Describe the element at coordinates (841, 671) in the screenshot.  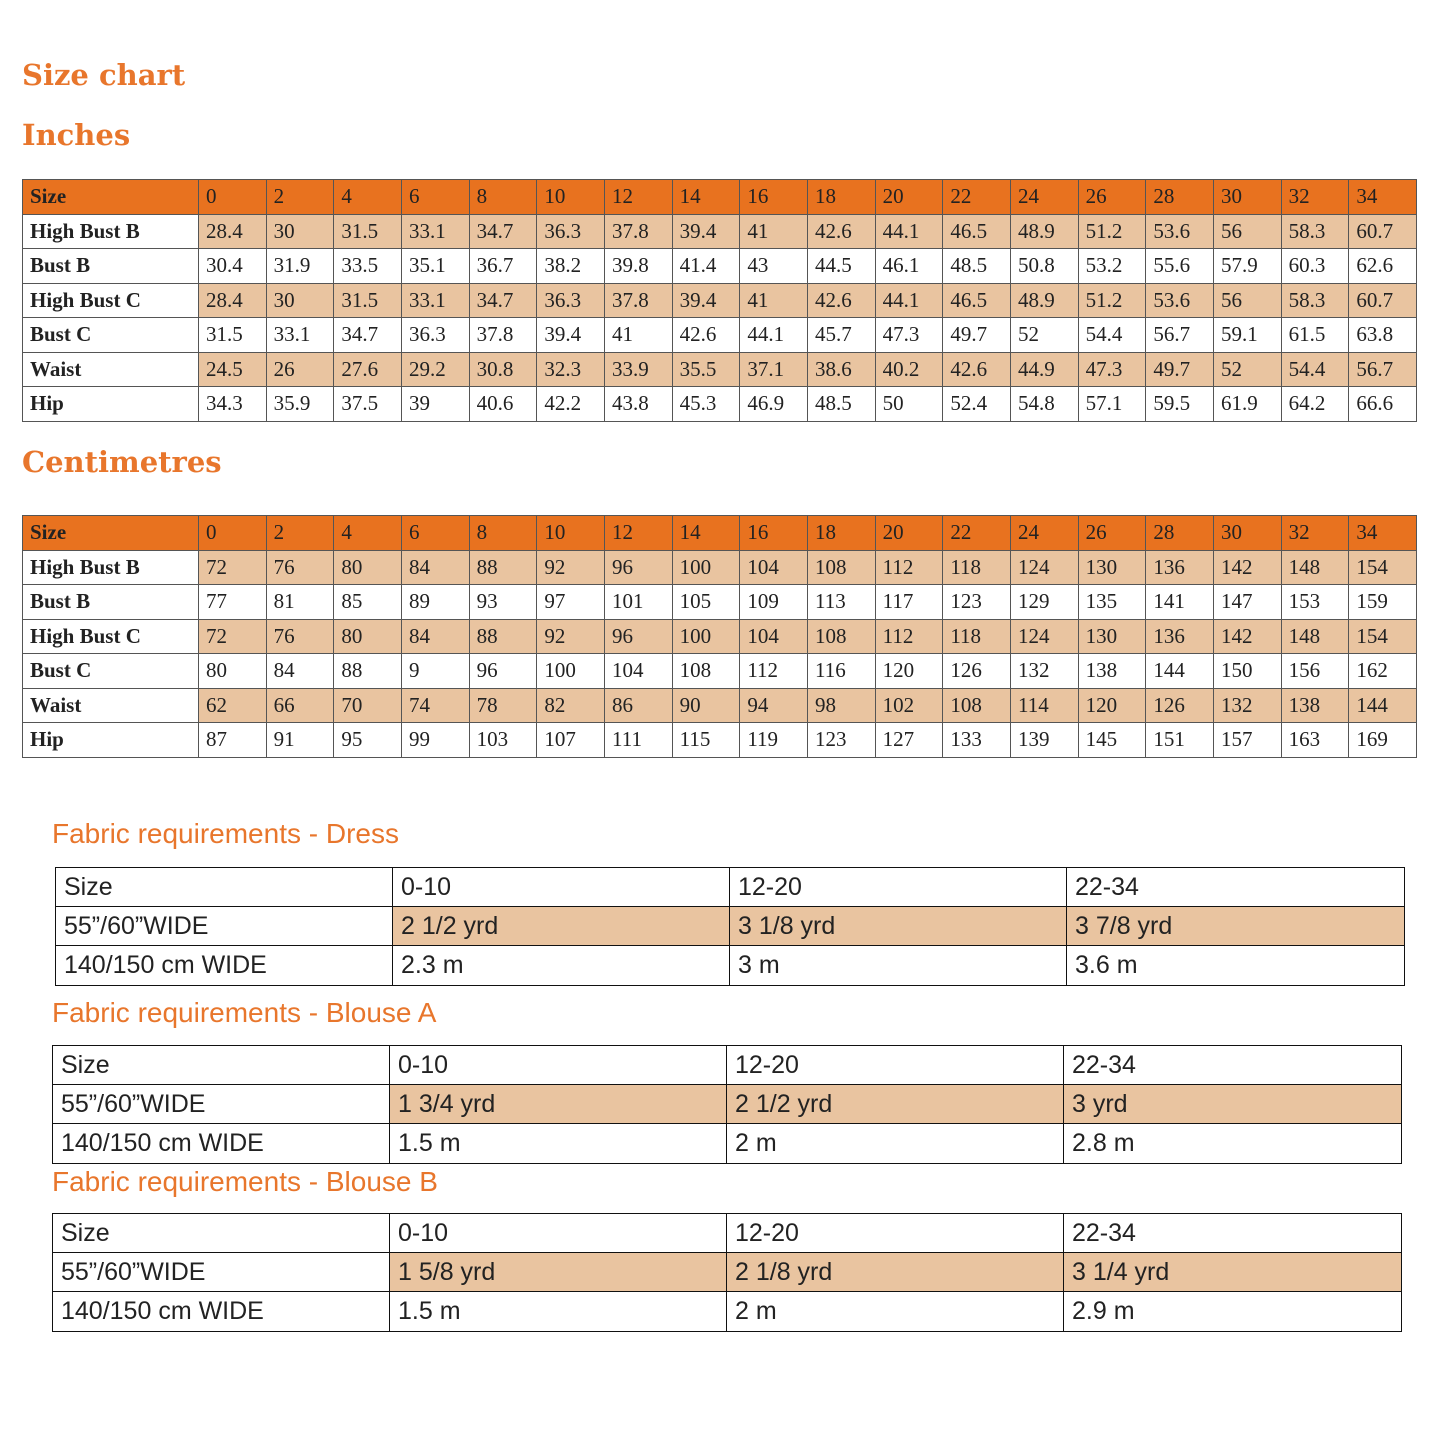
I see `table-cell: 116` at that location.